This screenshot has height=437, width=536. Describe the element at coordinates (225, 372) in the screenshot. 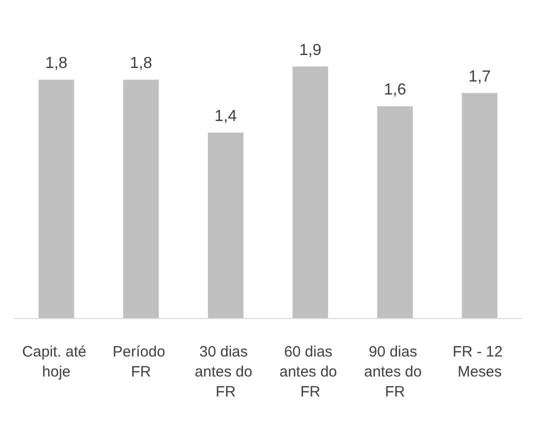

I see `x-tick-label: 30 dias antes do FR` at that location.